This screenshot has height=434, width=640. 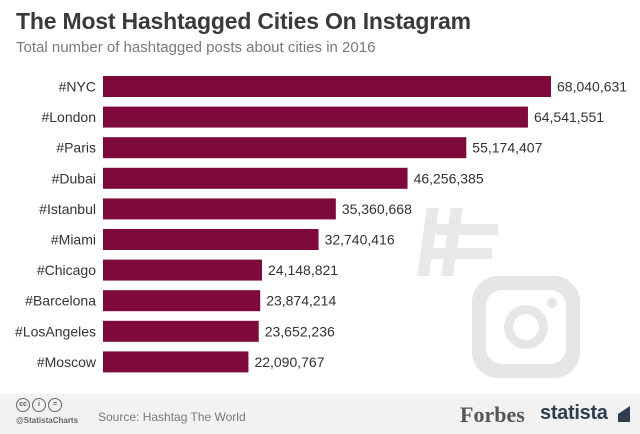 I want to click on license-icons: cc i =, so click(x=39, y=405).